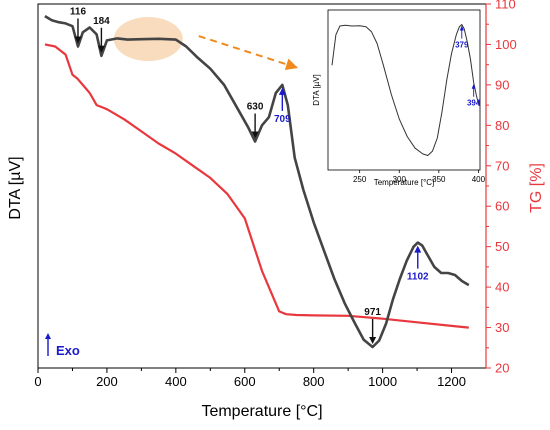 The image size is (550, 430). I want to click on exo-indicator: Exo, so click(62, 345).